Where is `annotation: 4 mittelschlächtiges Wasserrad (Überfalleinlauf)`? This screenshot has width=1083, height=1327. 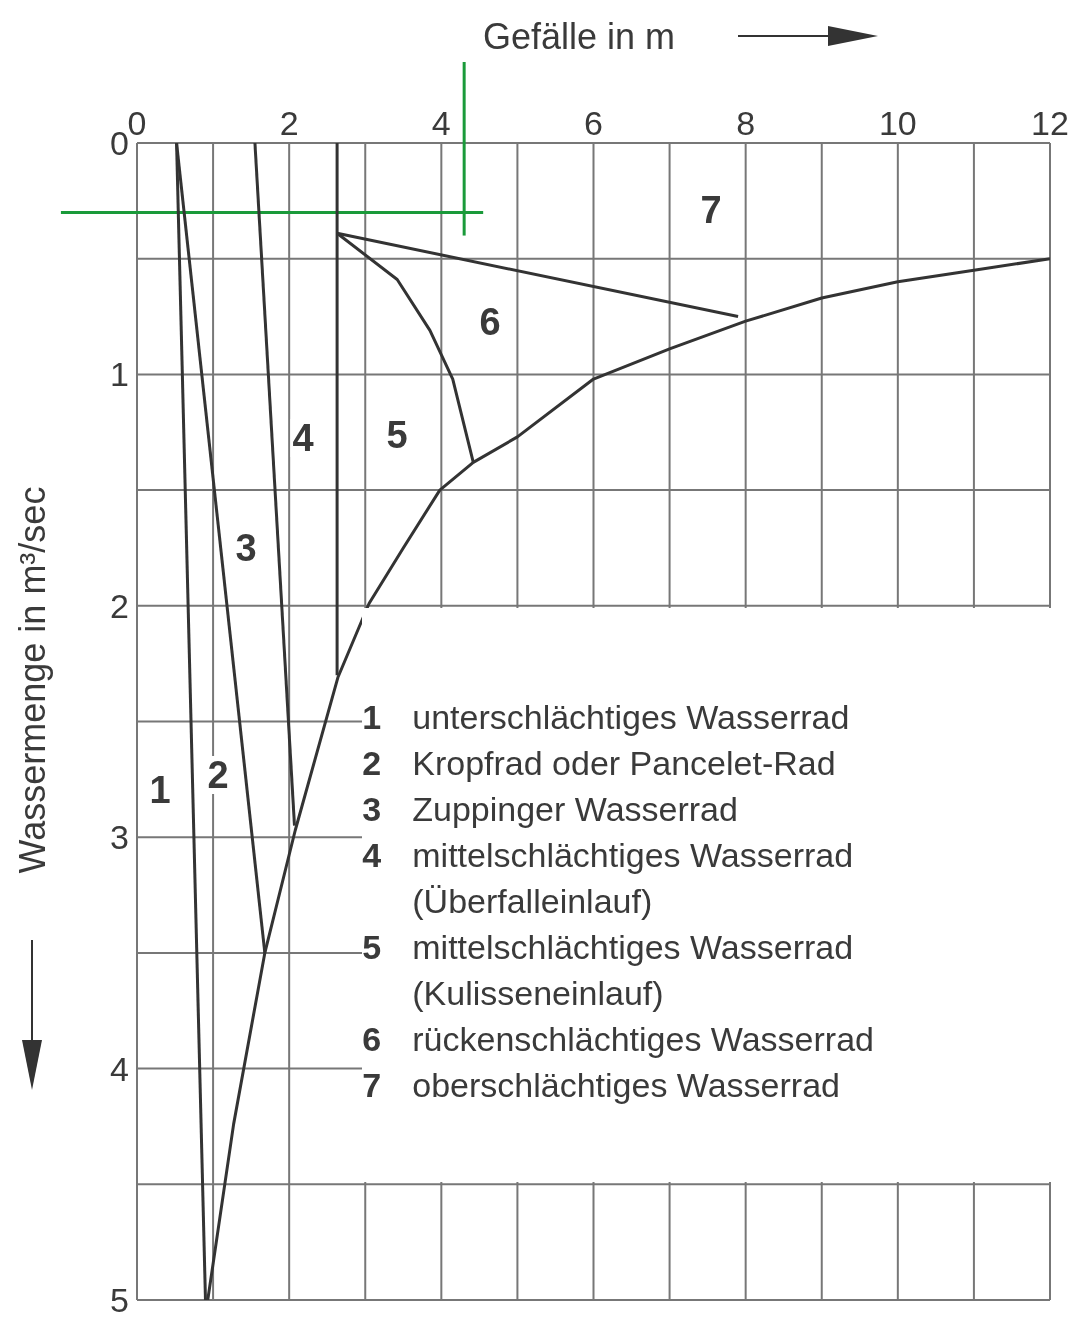
annotation: 4 mittelschlächtiges Wasserrad (Überfalleinlauf) is located at coordinates (608, 878).